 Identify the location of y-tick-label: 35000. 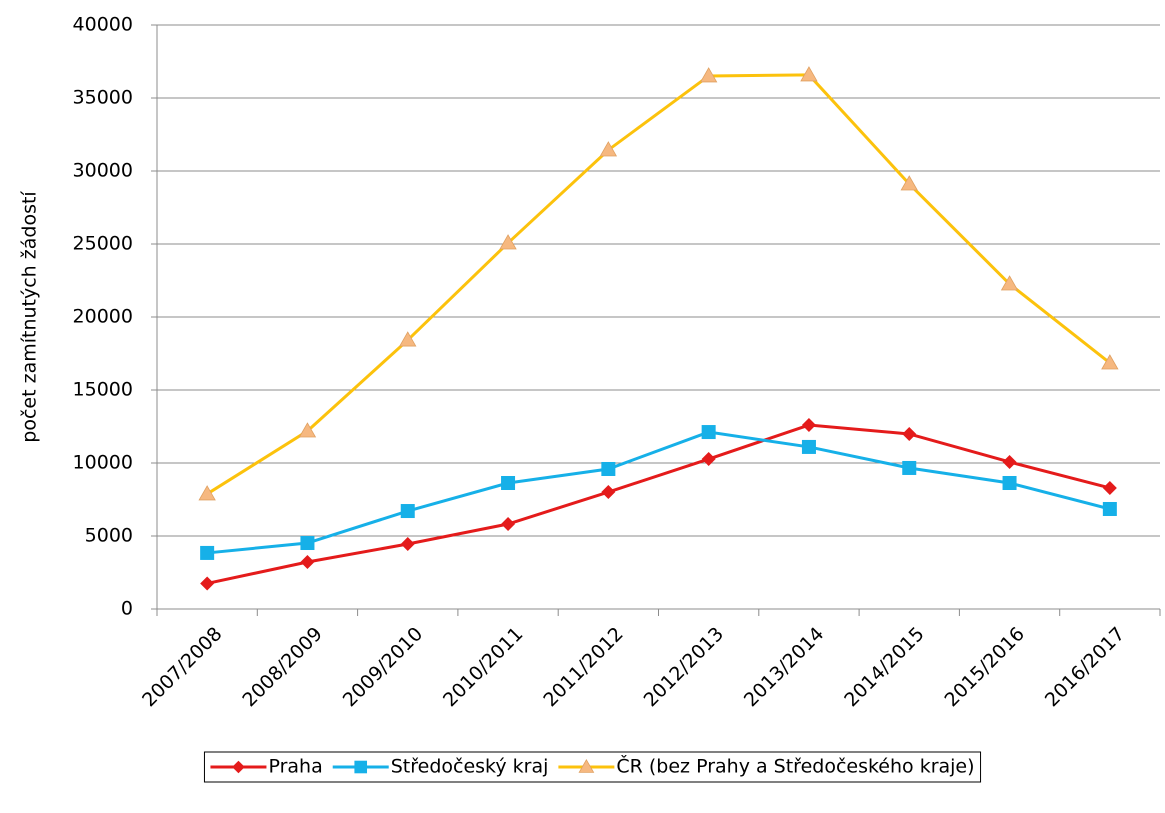
(103, 98).